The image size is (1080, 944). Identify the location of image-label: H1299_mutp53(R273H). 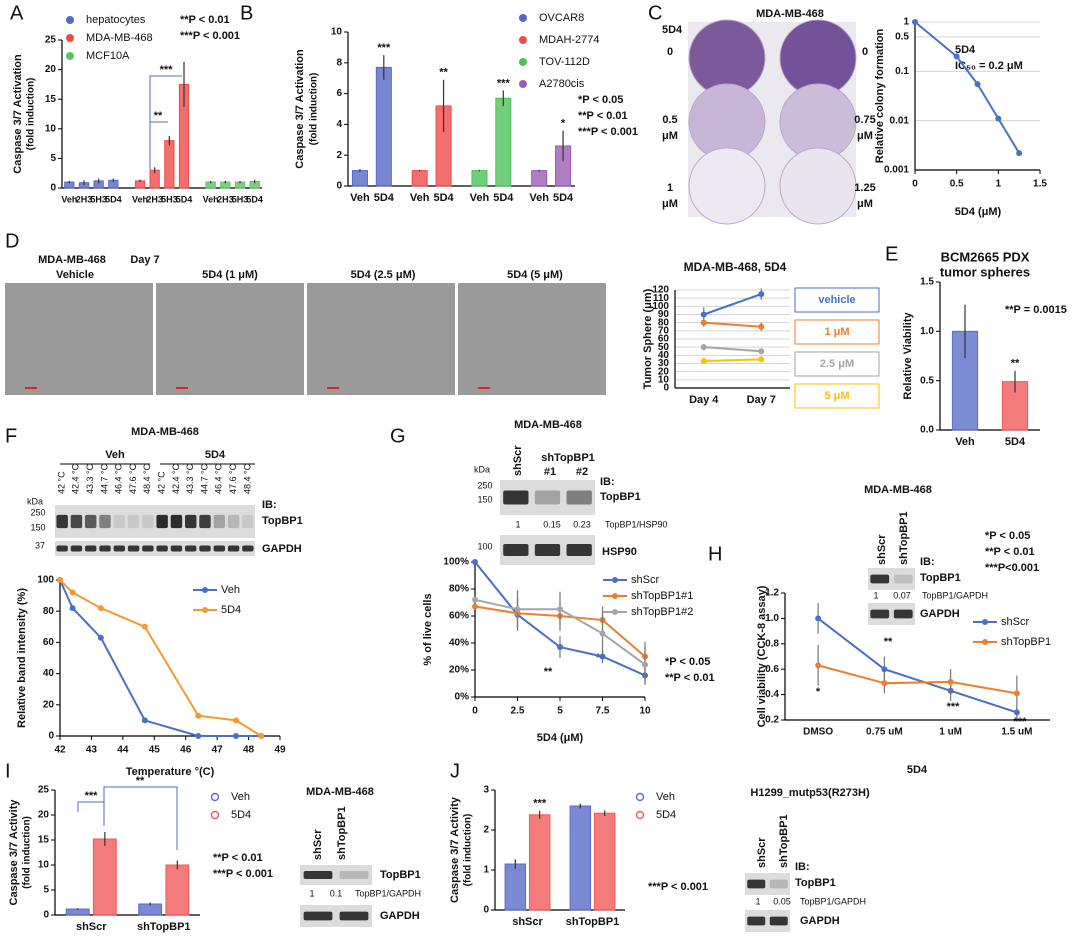
(810, 793).